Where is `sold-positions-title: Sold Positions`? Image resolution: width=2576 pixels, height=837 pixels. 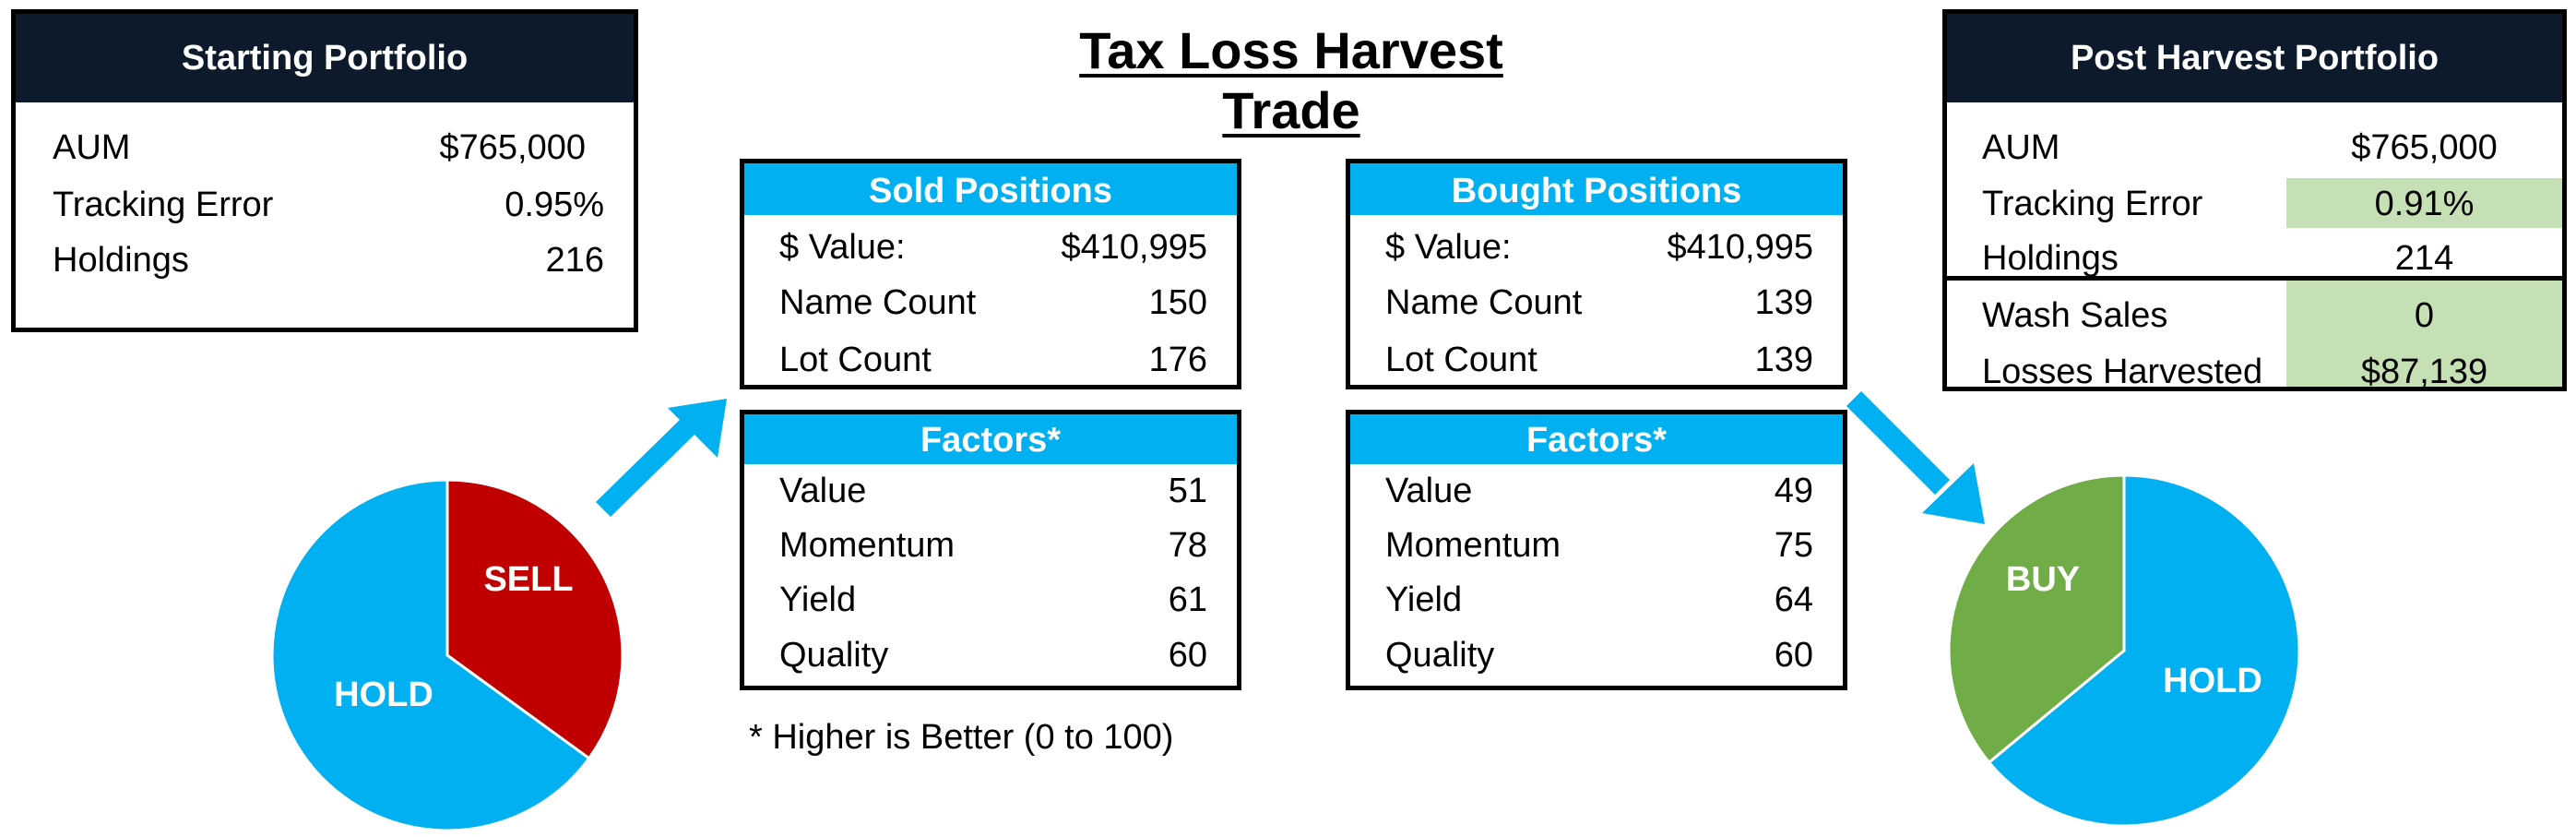 sold-positions-title: Sold Positions is located at coordinates (990, 189).